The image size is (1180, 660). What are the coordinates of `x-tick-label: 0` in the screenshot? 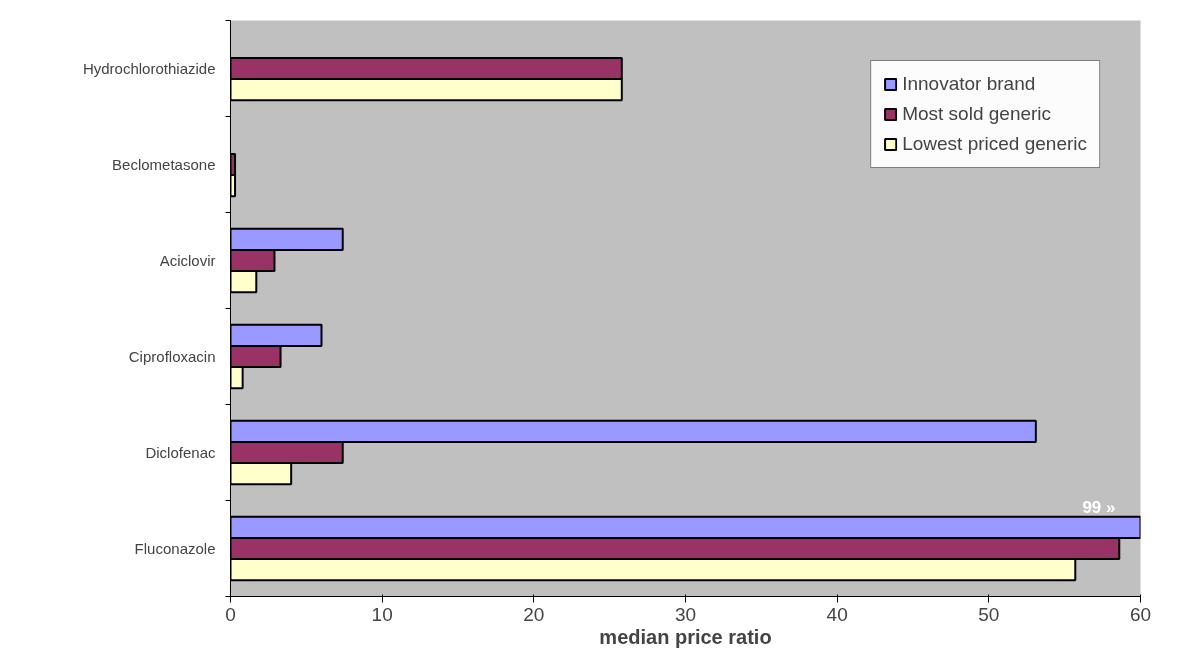 It's located at (230, 614).